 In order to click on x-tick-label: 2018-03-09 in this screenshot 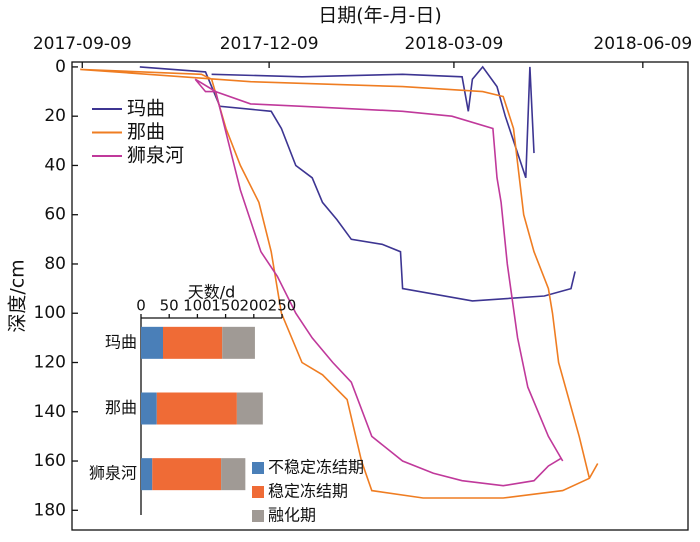, I will do `click(454, 44)`.